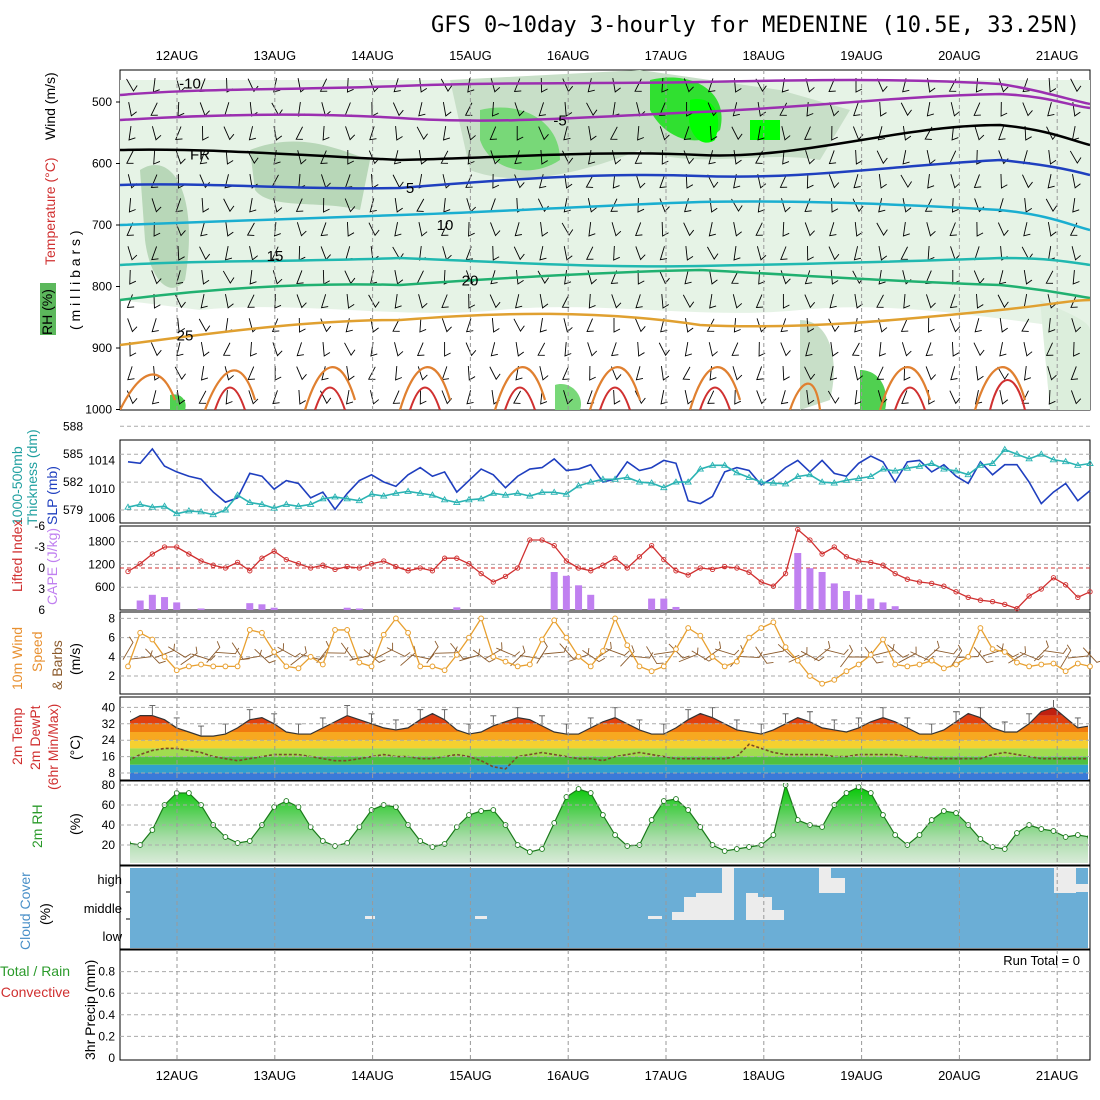 This screenshot has height=1100, width=1100. Describe the element at coordinates (609, 479) in the screenshot. I see `slp-line` at that location.